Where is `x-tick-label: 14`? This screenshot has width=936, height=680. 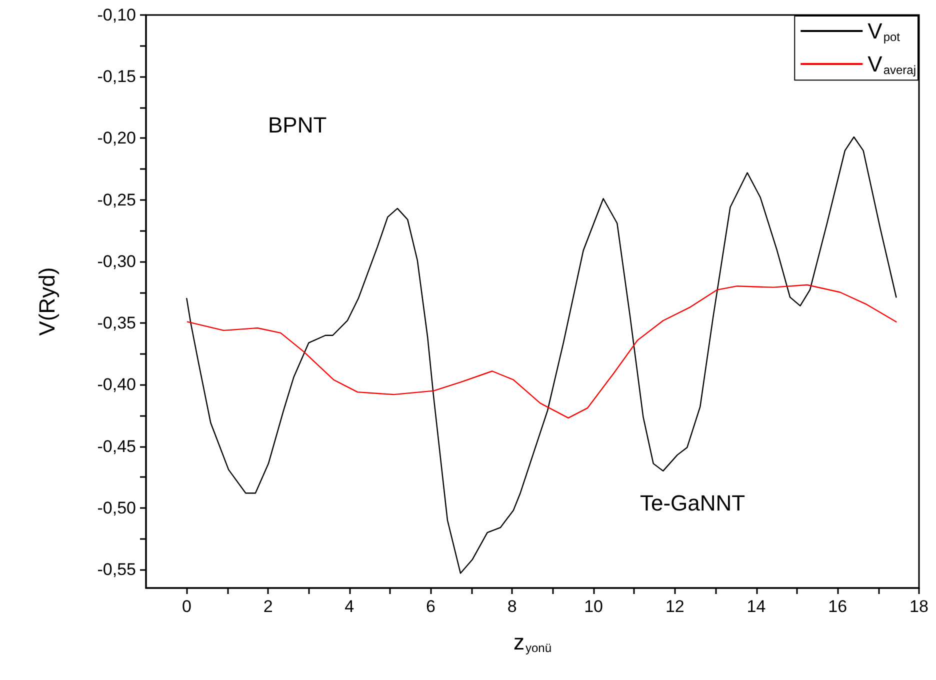 x-tick-label: 14 is located at coordinates (756, 606).